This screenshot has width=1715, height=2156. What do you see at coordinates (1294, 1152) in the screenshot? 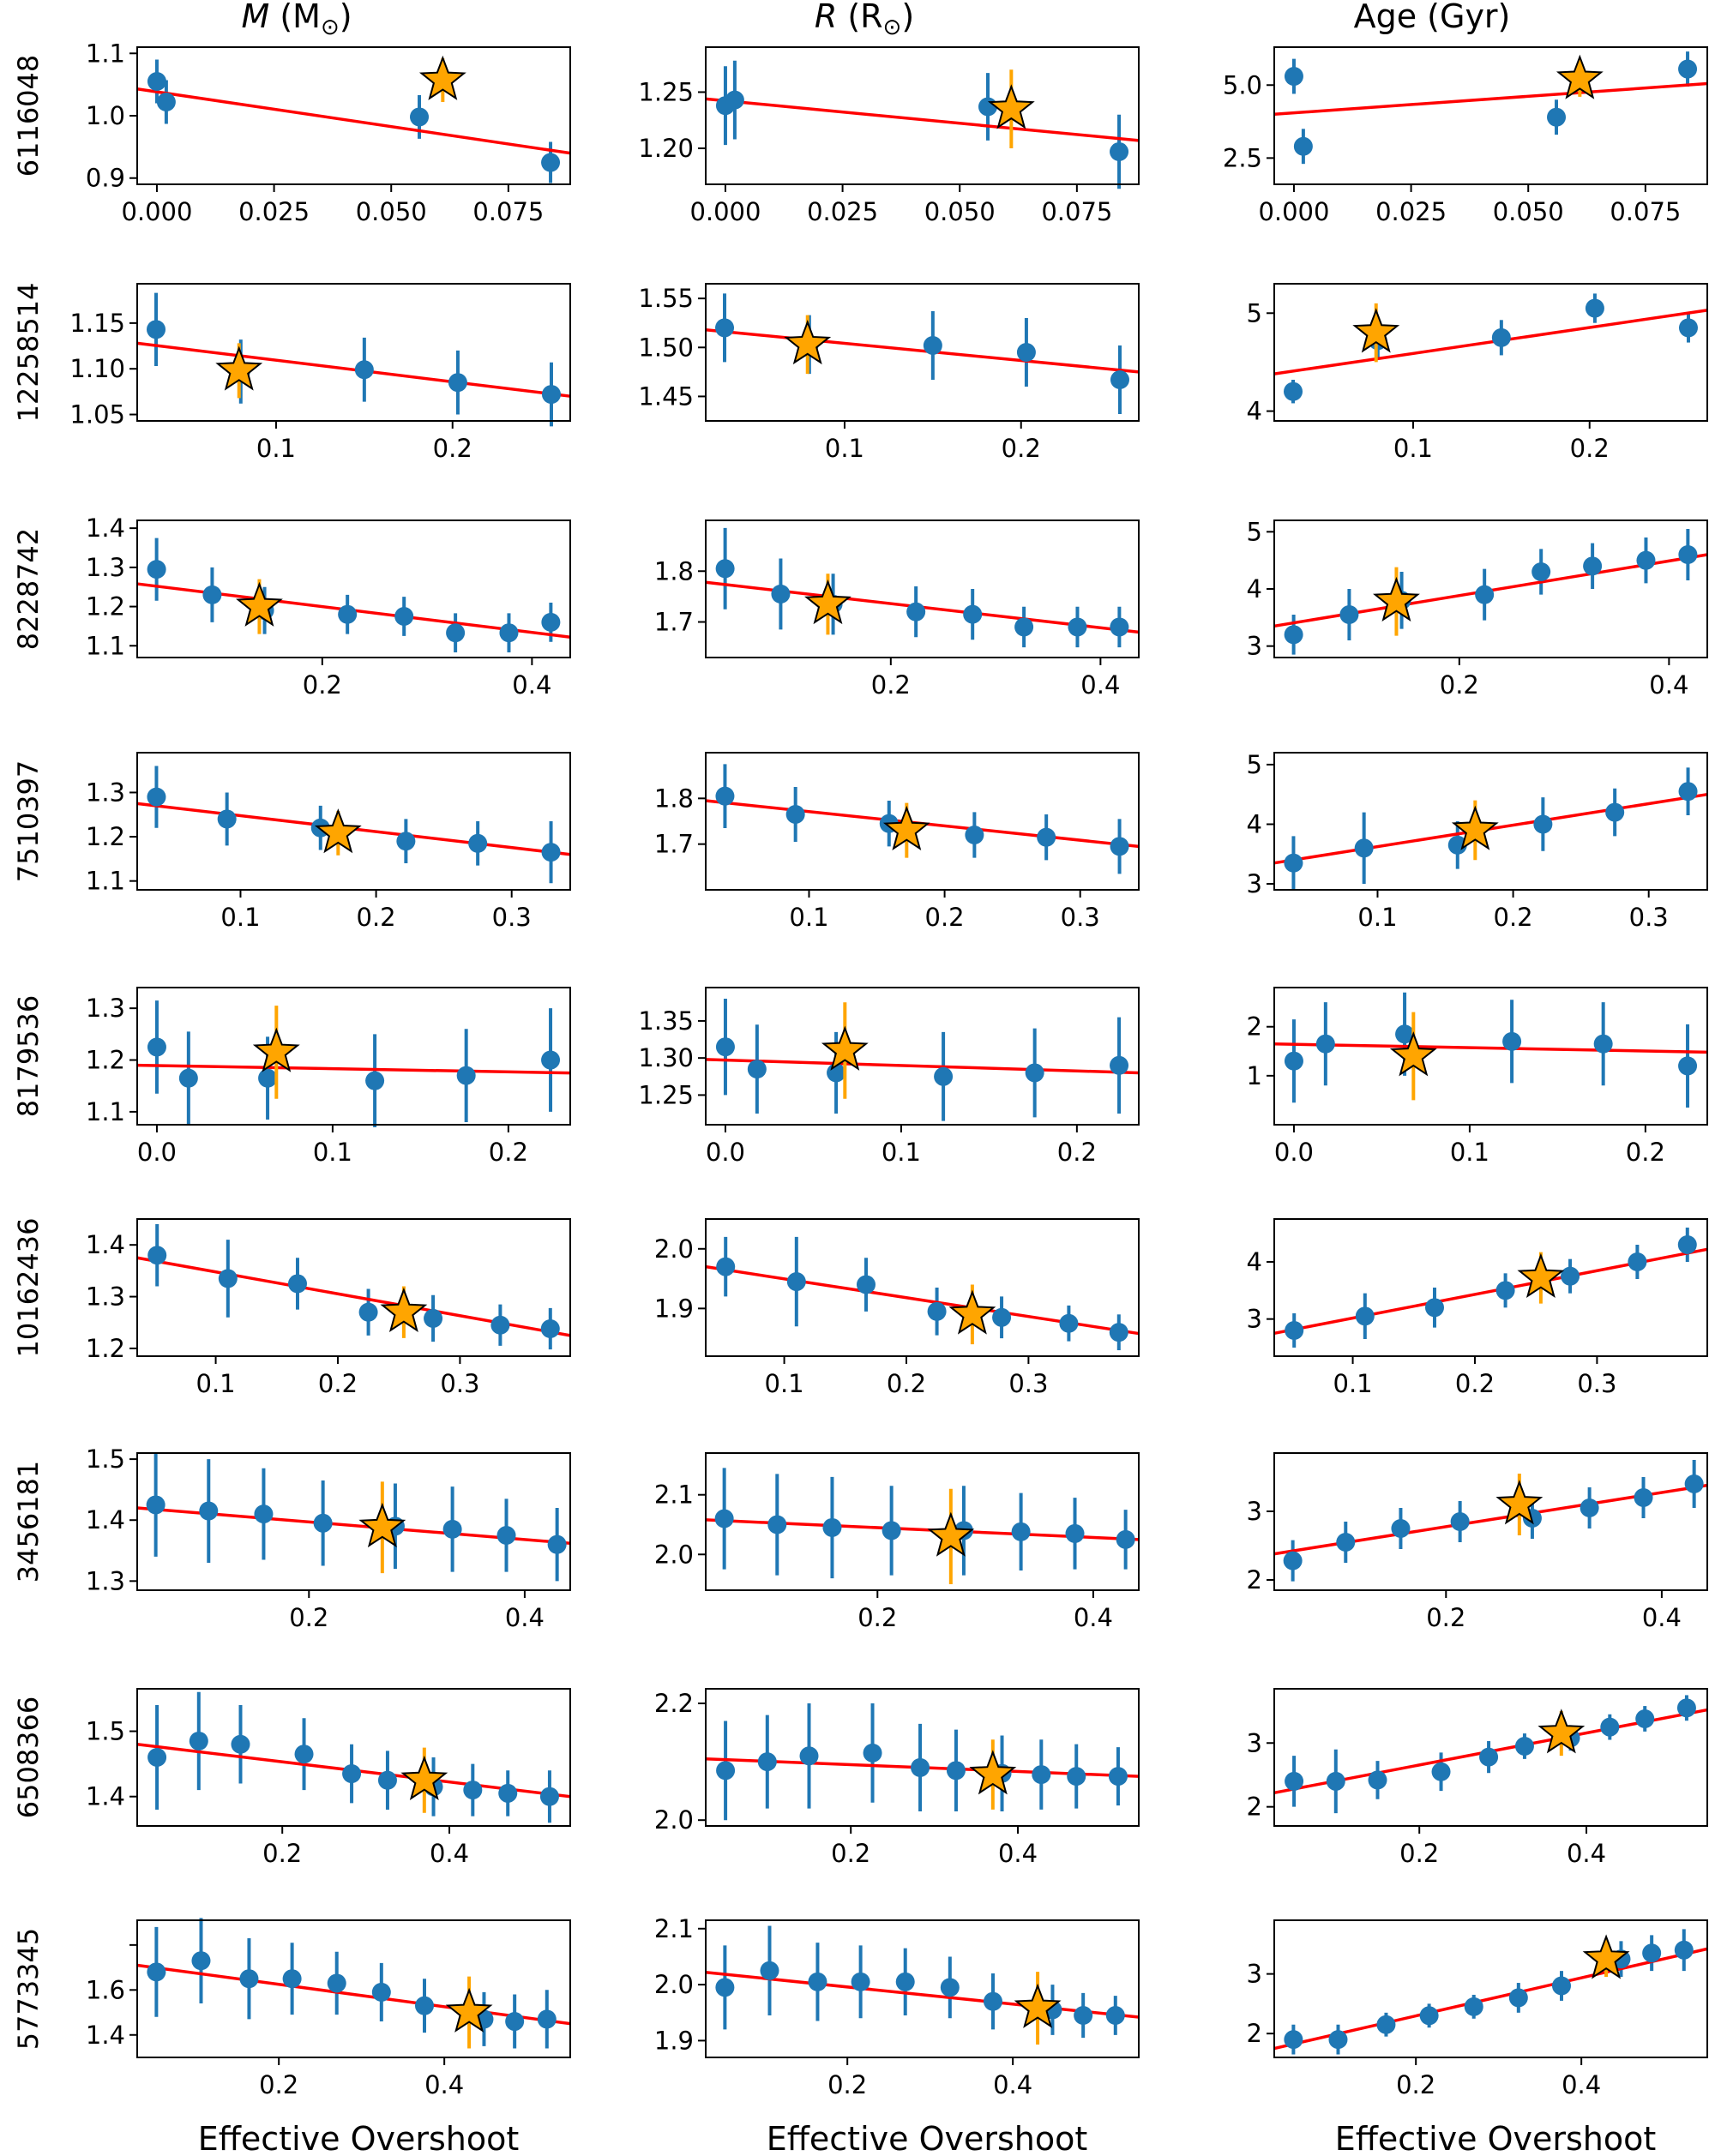
I see `x-tick-label: 0.0` at bounding box center [1294, 1152].